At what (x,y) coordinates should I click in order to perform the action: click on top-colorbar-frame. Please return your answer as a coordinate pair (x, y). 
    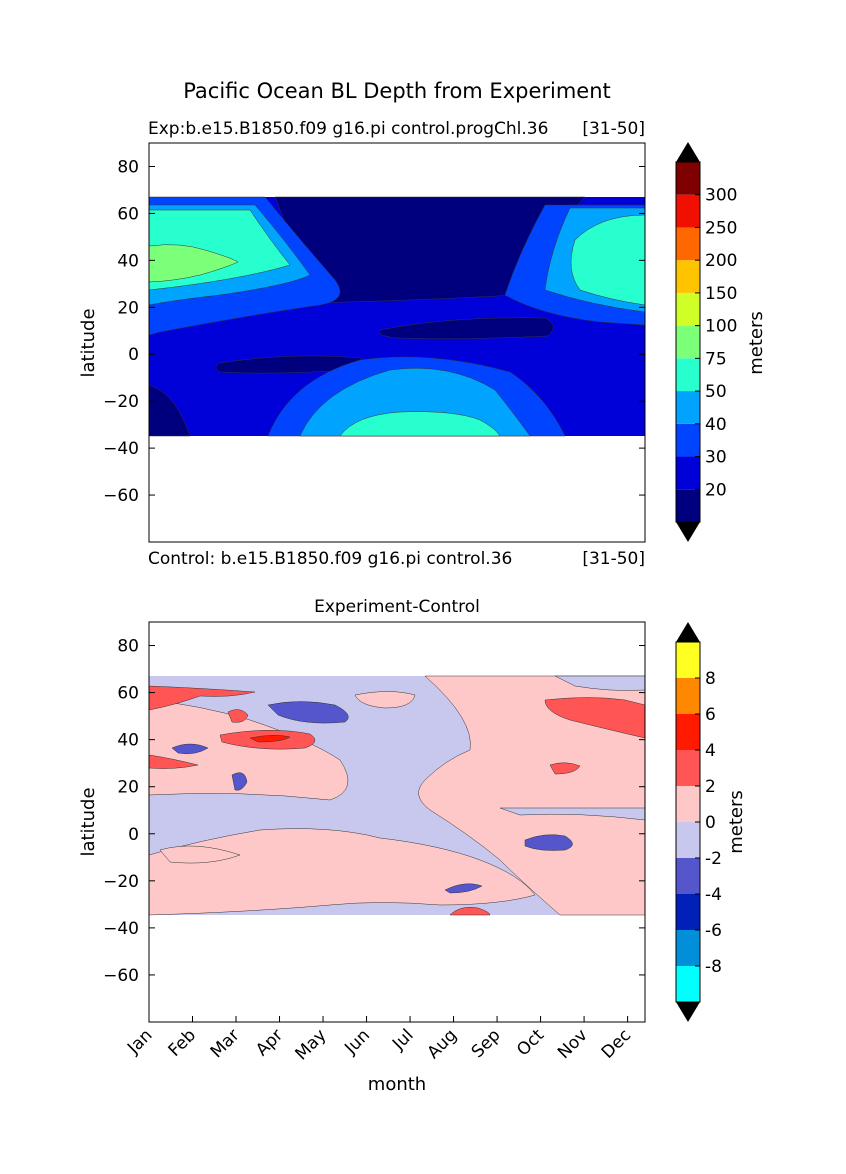
    Looking at the image, I should click on (688, 342).